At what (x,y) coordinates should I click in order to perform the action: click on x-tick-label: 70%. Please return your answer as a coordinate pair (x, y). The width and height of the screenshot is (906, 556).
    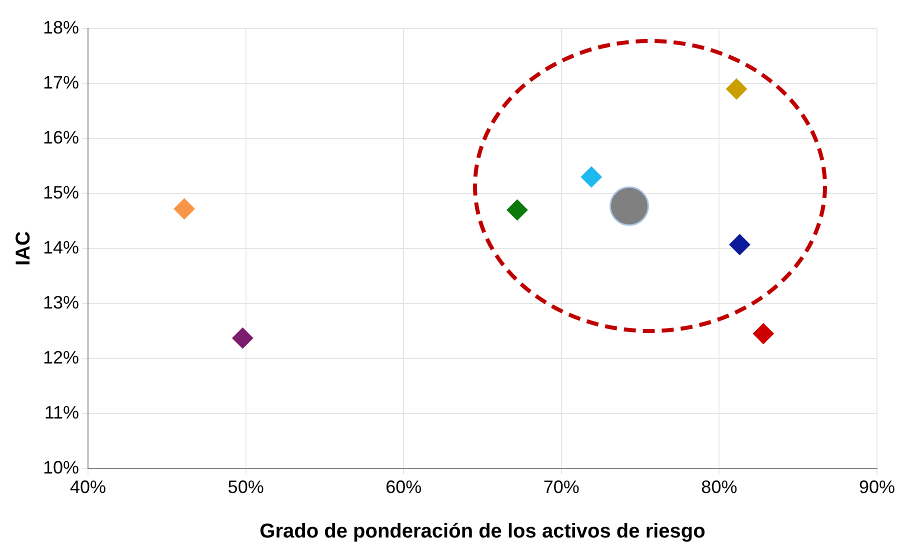
    Looking at the image, I should click on (561, 487).